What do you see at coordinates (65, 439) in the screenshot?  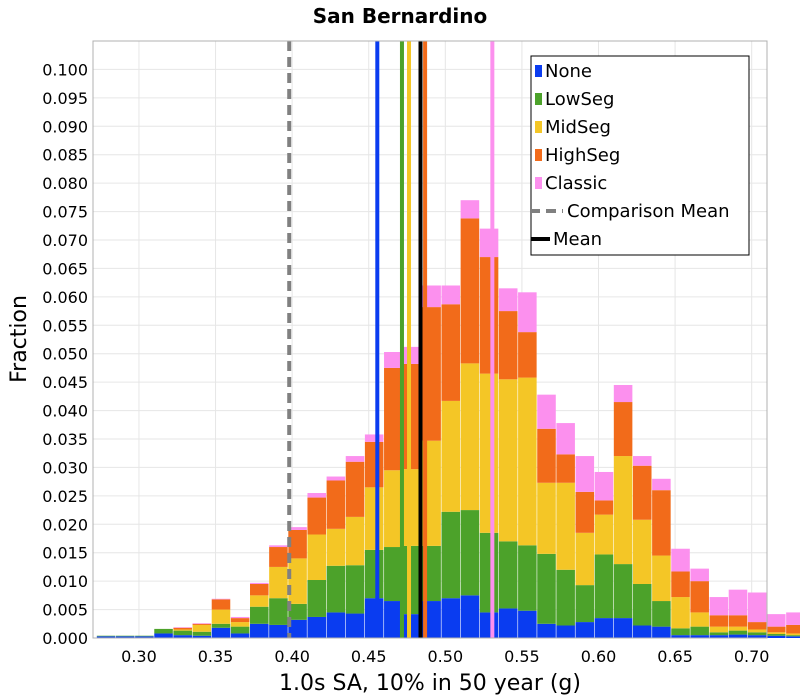 I see `y-tick-label: 0.035` at bounding box center [65, 439].